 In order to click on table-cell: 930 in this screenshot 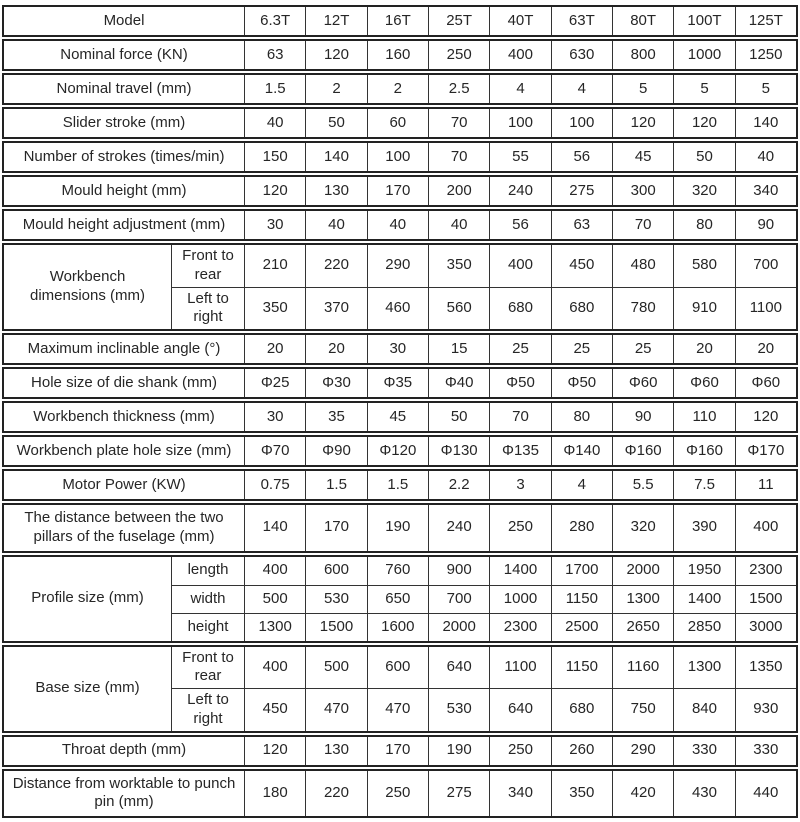, I will do `click(765, 709)`.